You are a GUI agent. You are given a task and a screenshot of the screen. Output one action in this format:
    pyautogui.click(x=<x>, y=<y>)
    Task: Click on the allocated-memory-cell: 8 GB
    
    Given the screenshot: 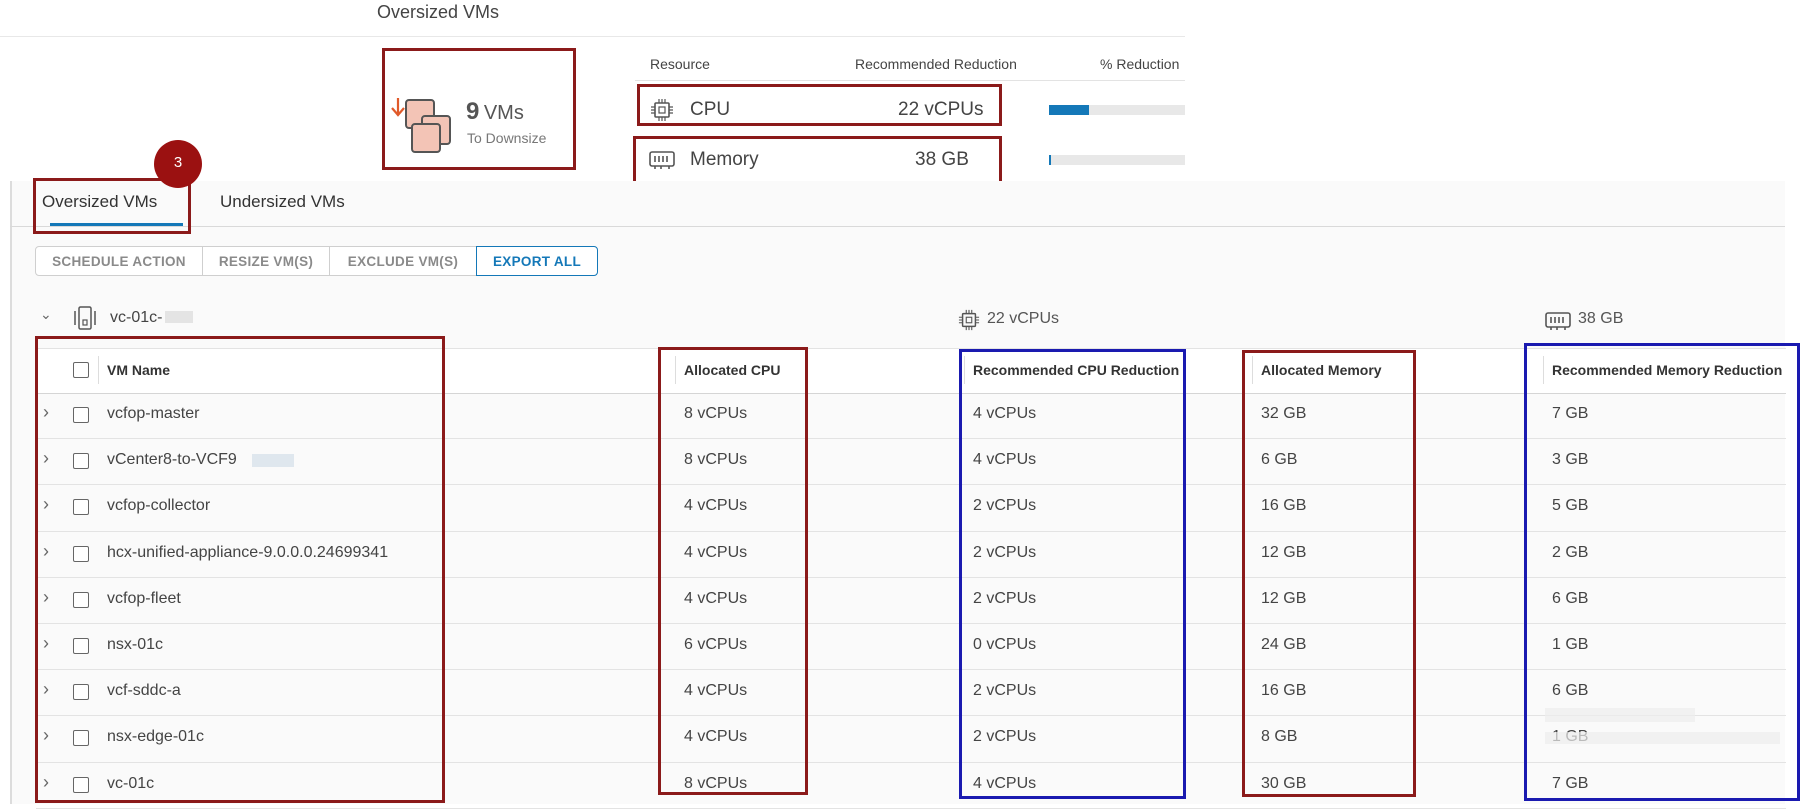 What is the action you would take?
    pyautogui.click(x=1279, y=737)
    